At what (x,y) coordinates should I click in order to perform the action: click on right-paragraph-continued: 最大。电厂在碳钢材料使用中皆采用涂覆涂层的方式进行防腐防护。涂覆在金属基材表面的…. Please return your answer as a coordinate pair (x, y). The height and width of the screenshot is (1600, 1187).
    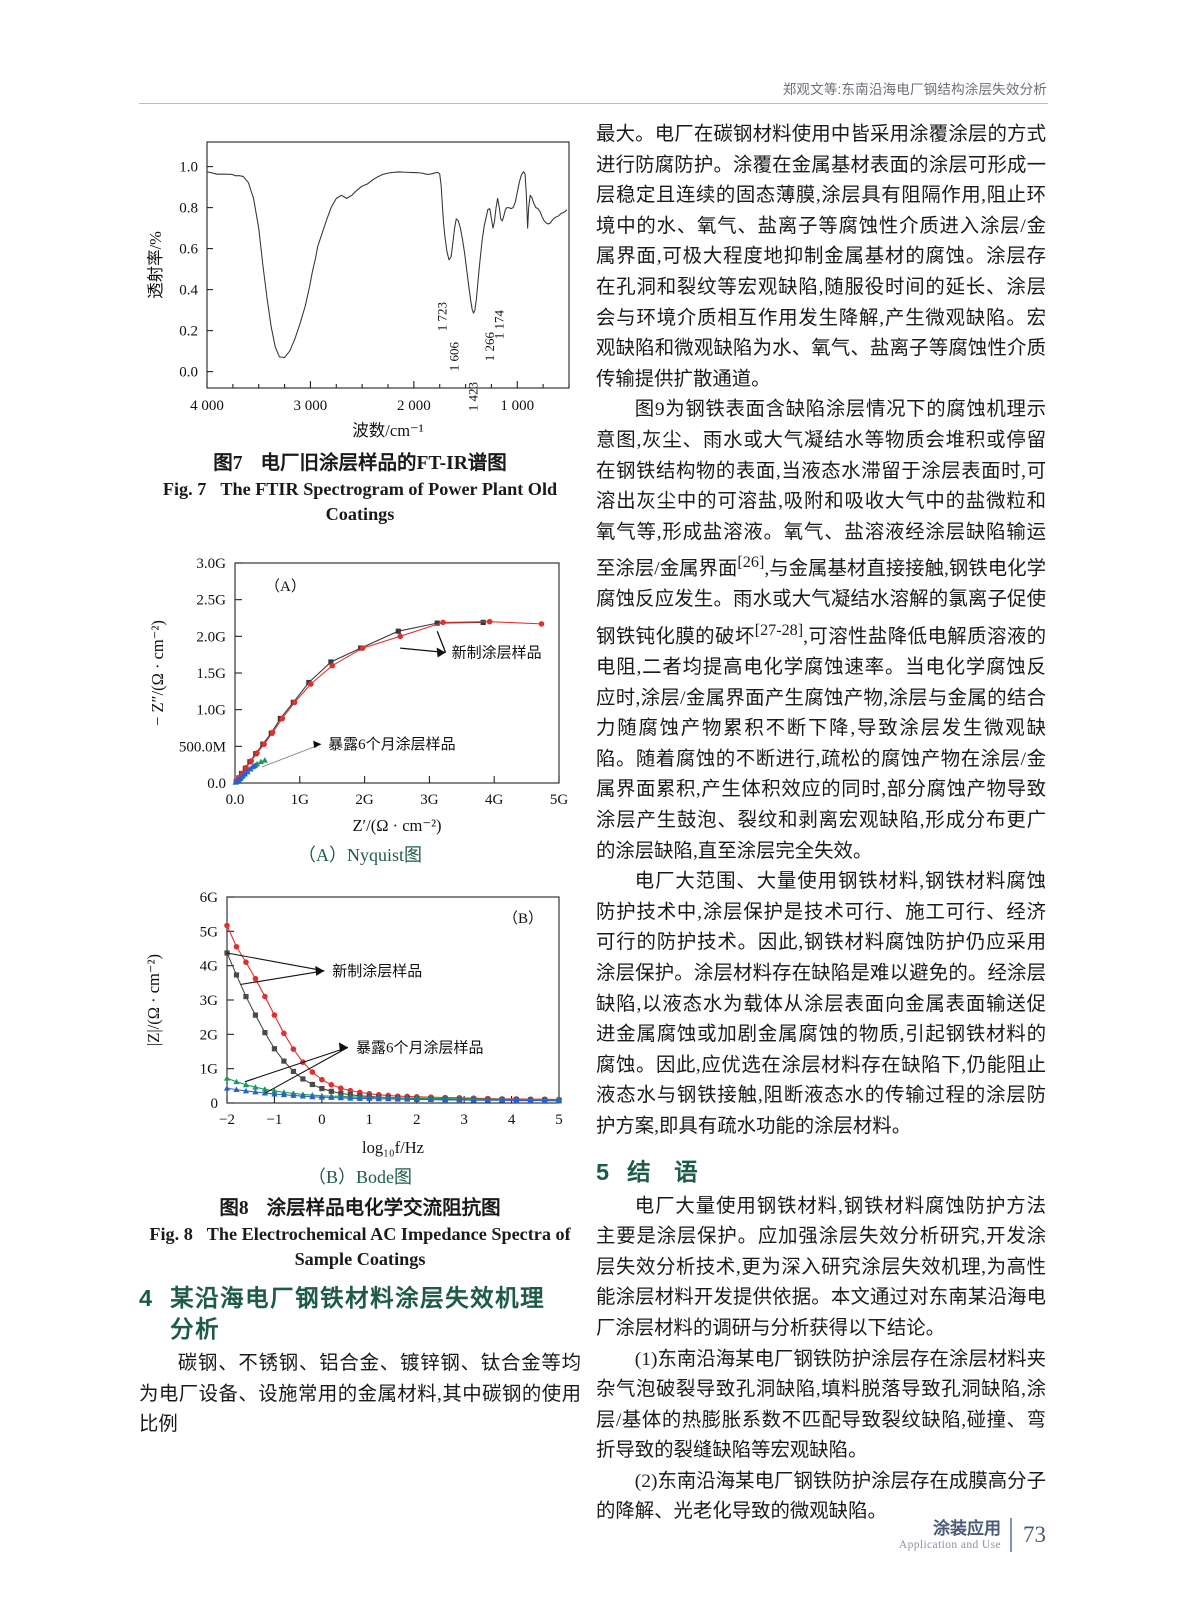
    Looking at the image, I should click on (821, 257).